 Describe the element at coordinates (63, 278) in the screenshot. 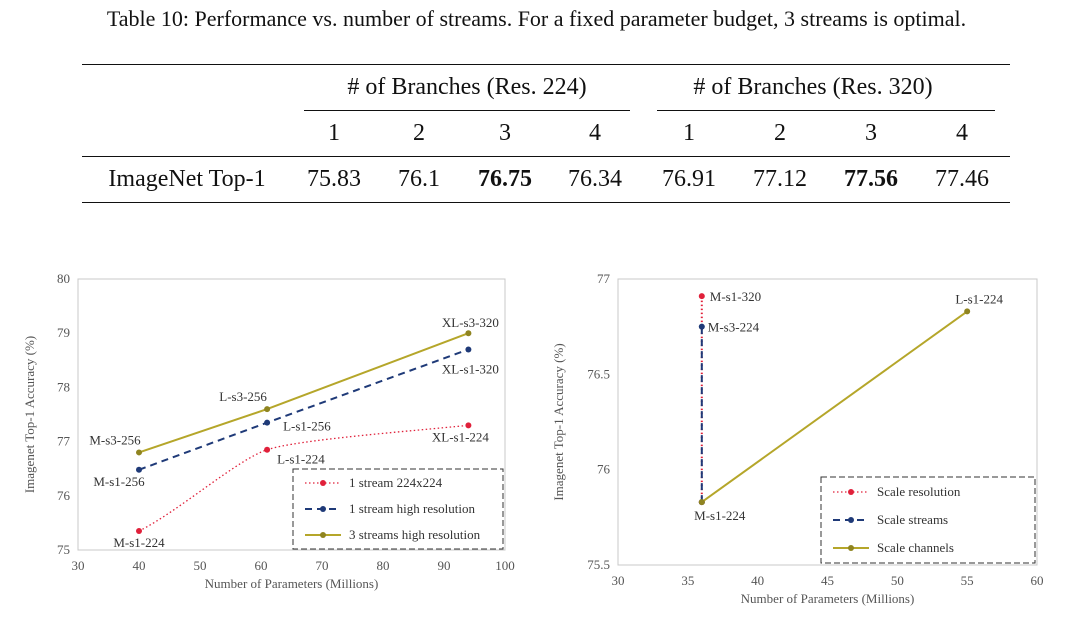

I see `y-tick-label: 80` at that location.